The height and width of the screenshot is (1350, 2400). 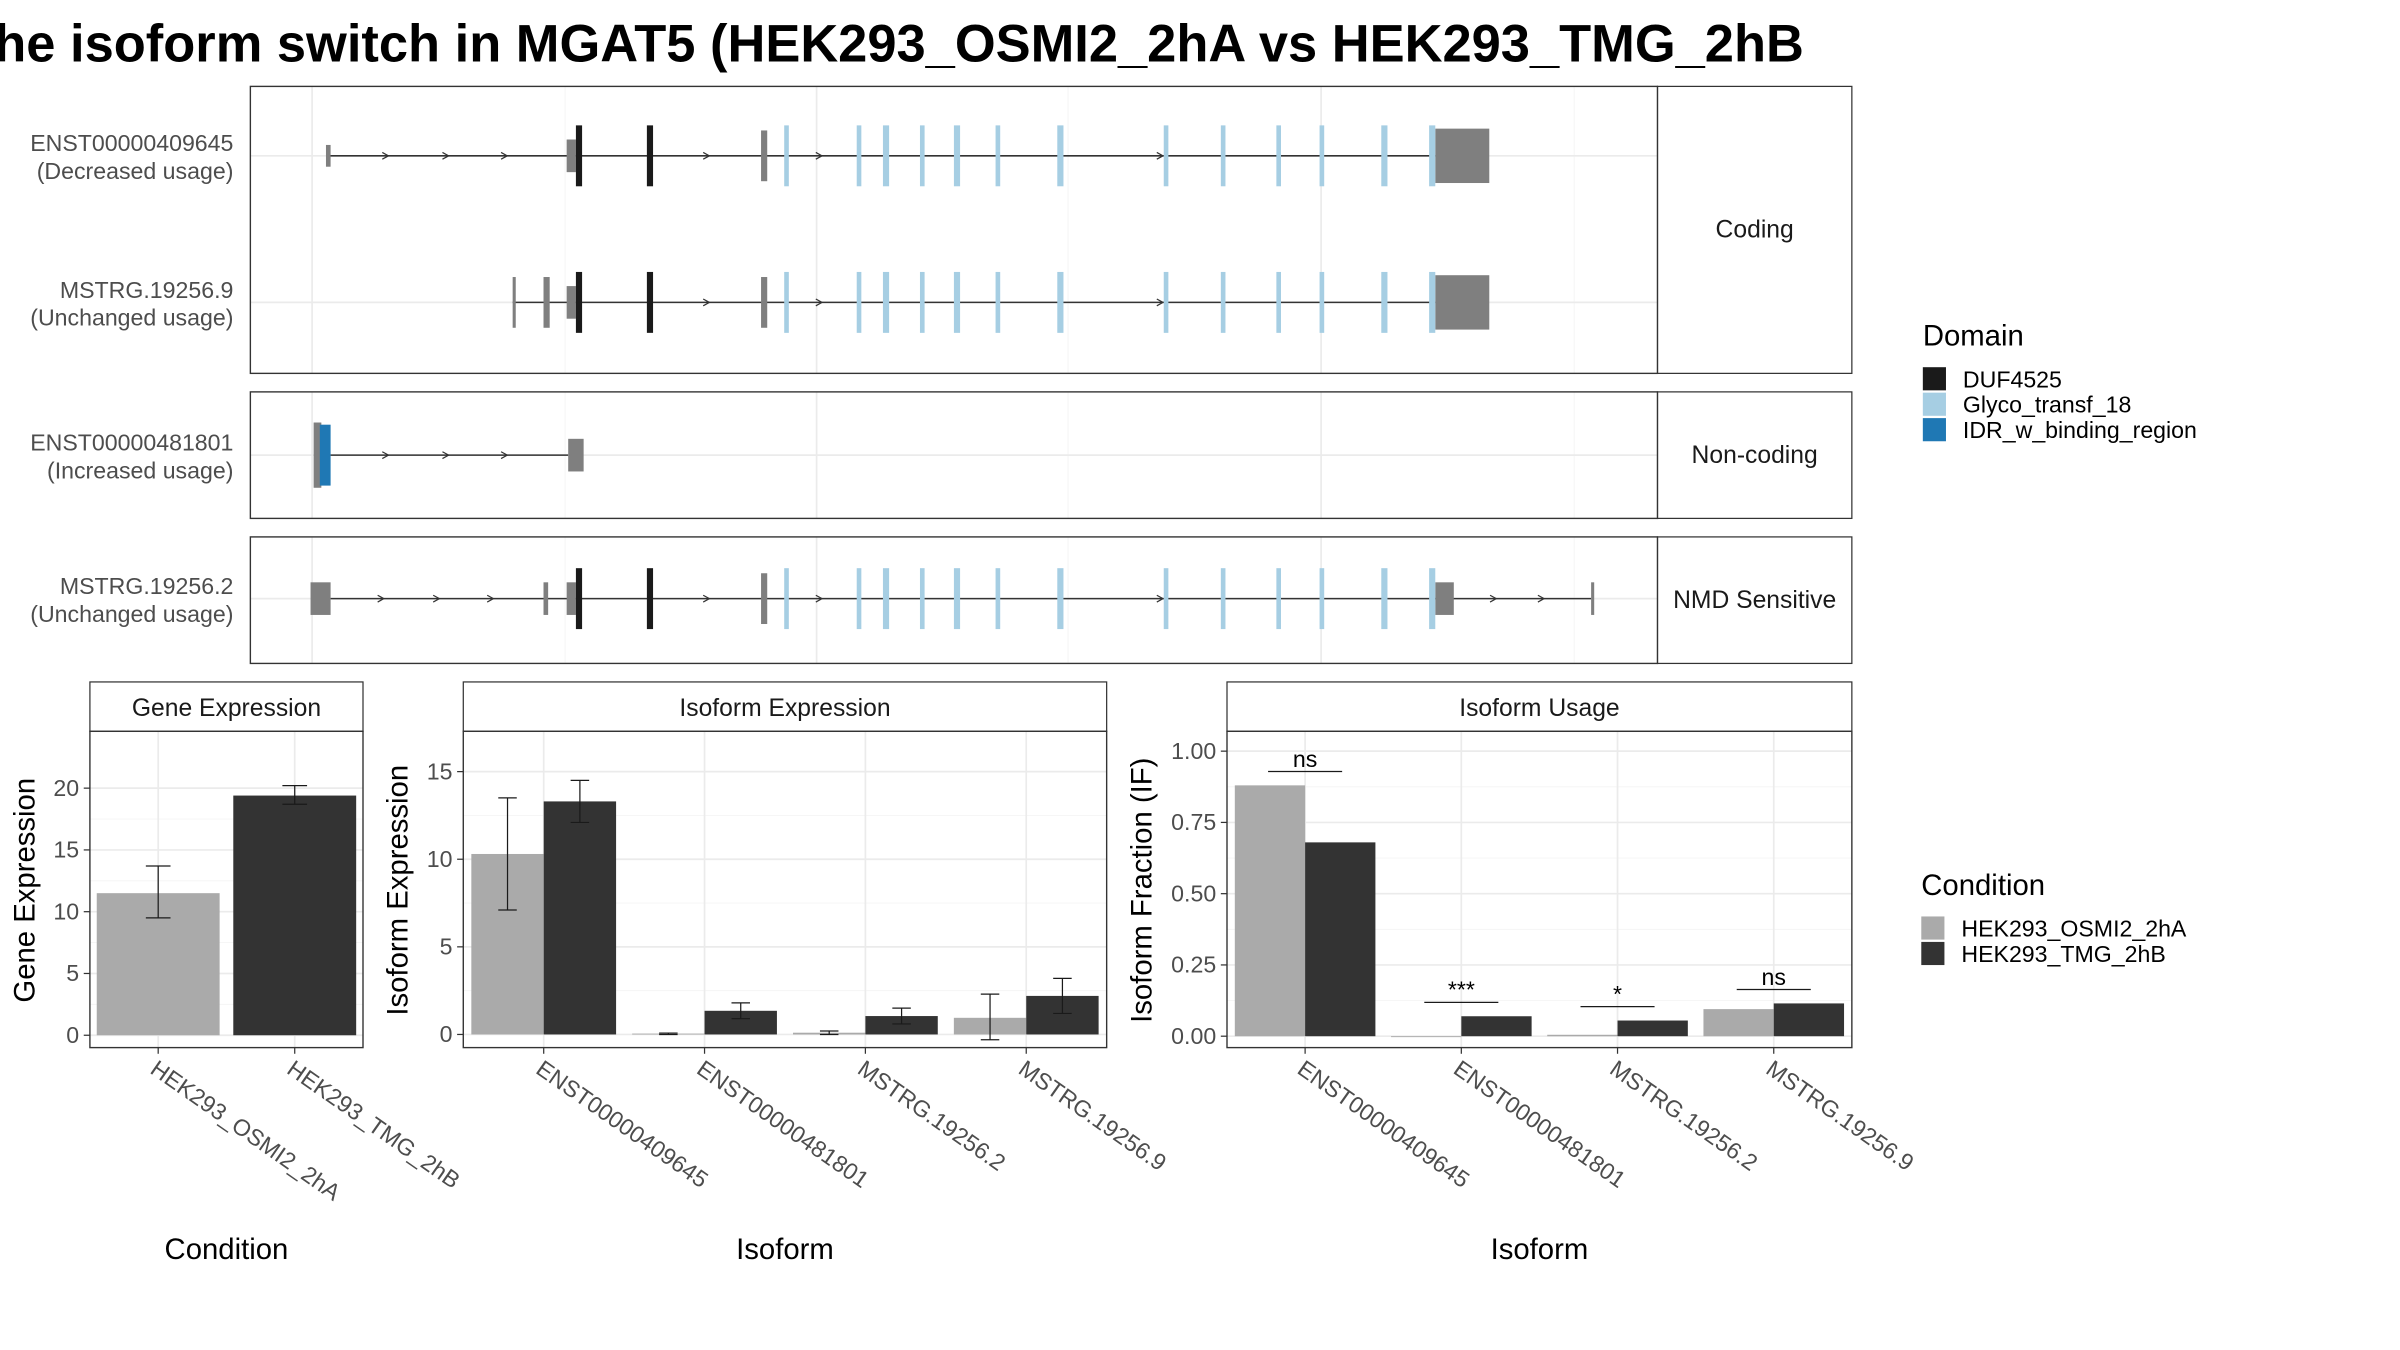 I want to click on transcript-id-label: ENST00000481801, so click(x=131, y=443).